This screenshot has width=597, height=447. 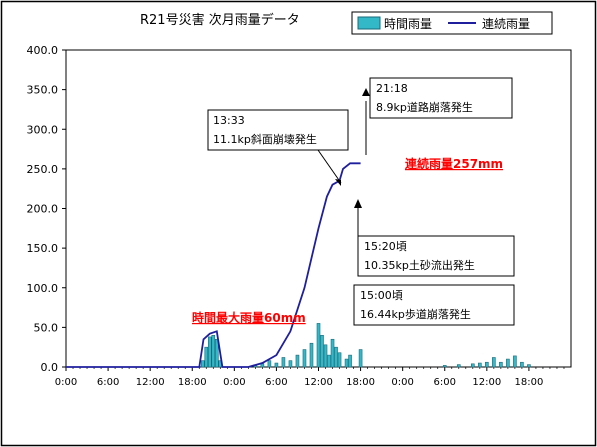 I want to click on annotation-slope-failure: 13:33 11.1kp斜面崩壊発生, so click(x=278, y=147).